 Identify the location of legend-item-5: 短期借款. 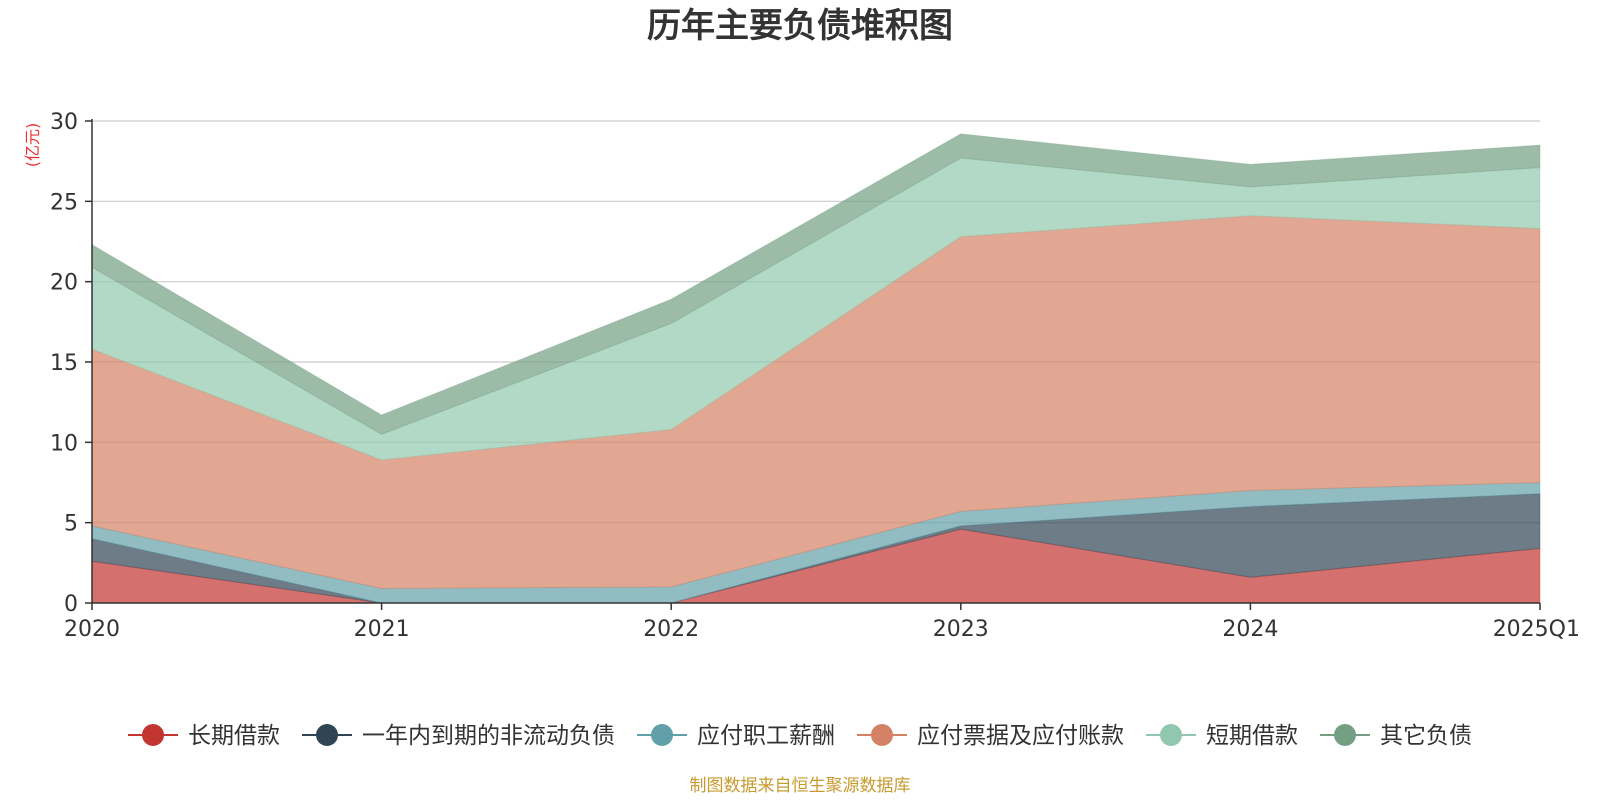
(1222, 736).